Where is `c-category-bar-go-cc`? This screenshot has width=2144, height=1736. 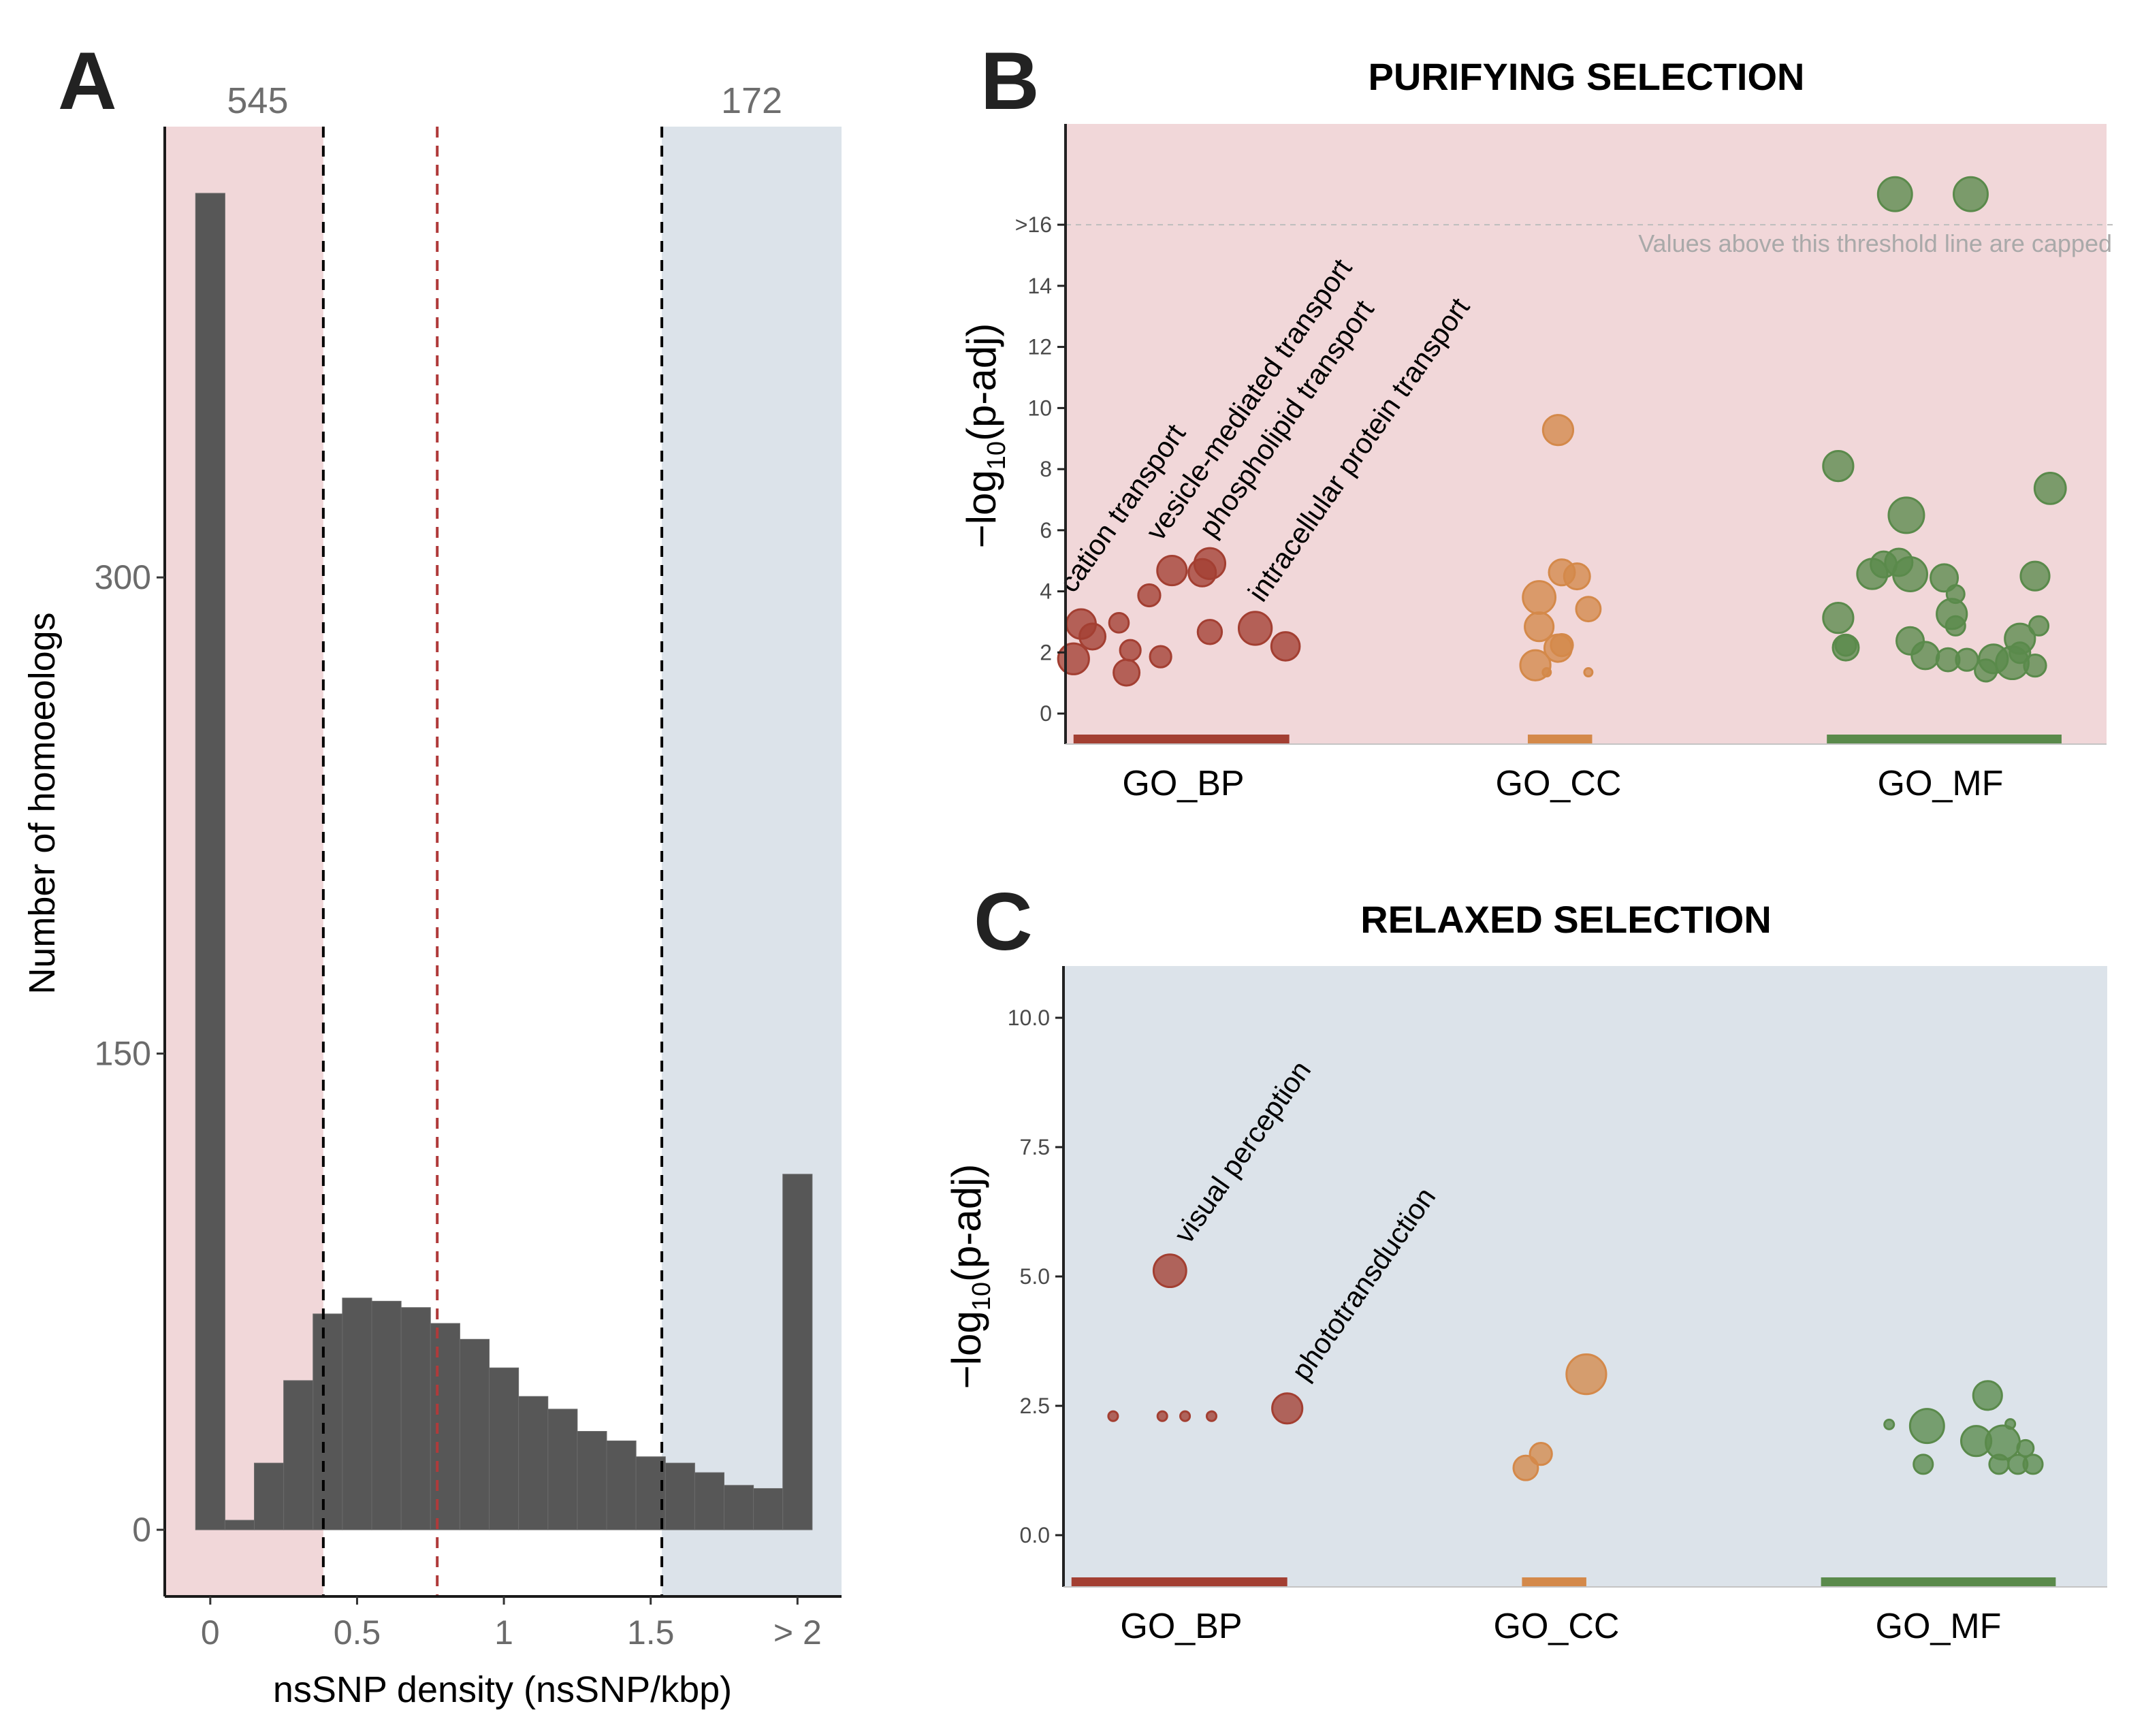
c-category-bar-go-cc is located at coordinates (1554, 1582).